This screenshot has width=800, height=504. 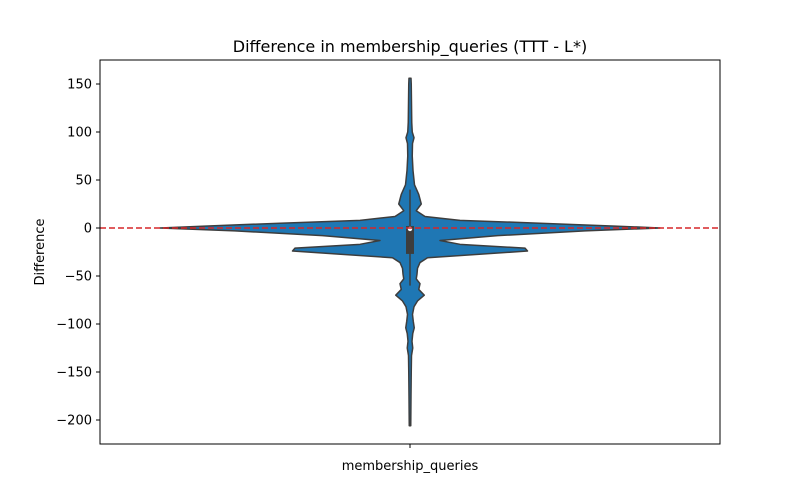 What do you see at coordinates (40, 251) in the screenshot?
I see `y-axis-label: Difference` at bounding box center [40, 251].